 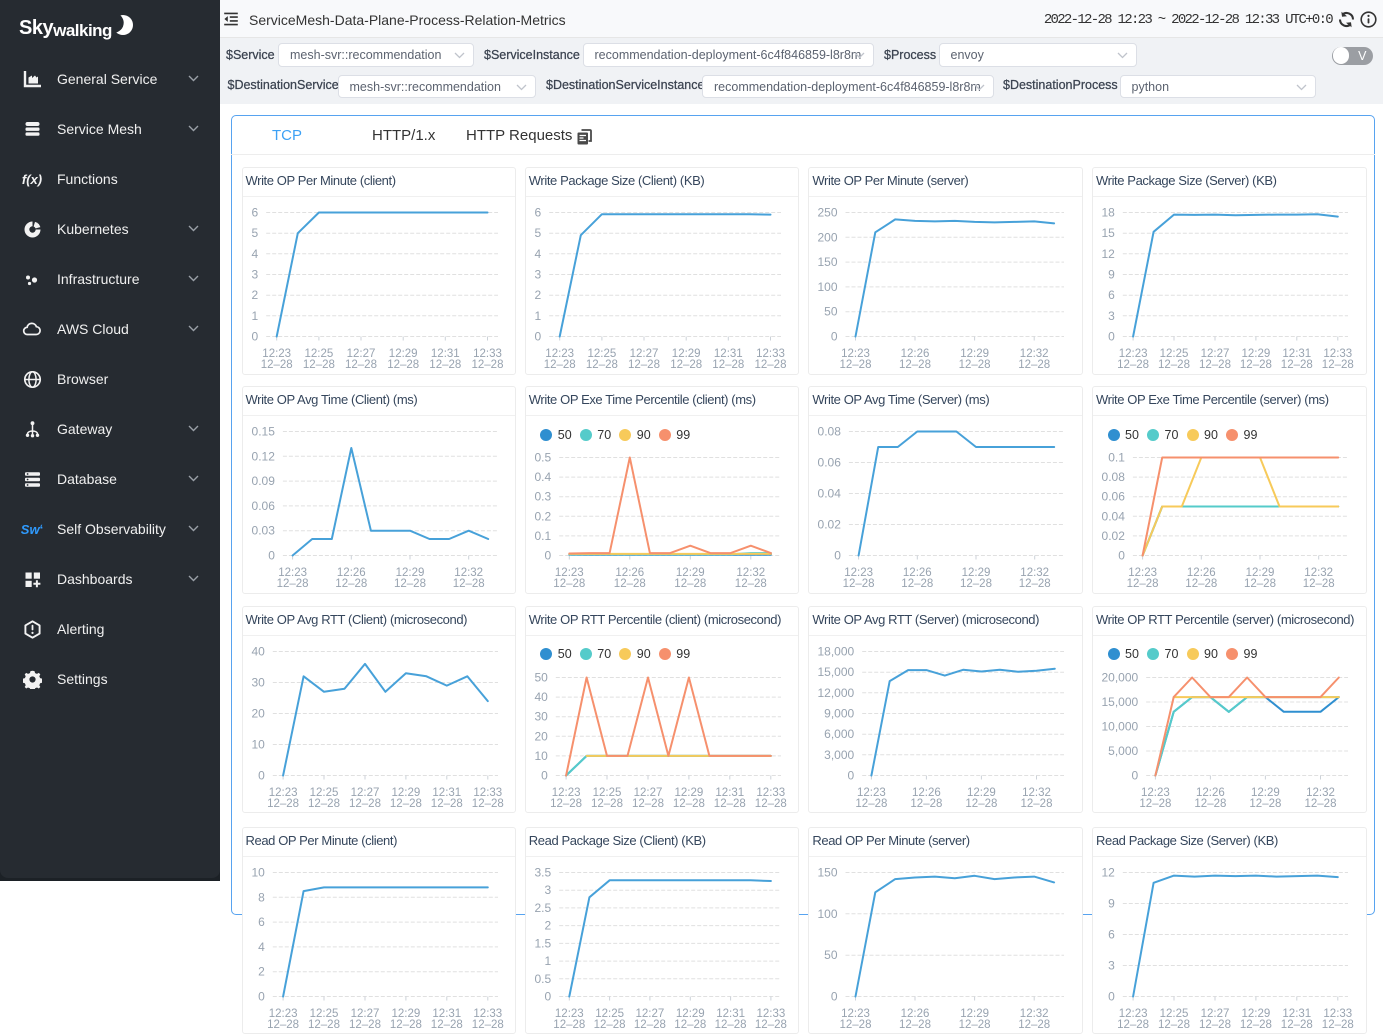 I want to click on svg-text: 0.1, so click(x=1116, y=458).